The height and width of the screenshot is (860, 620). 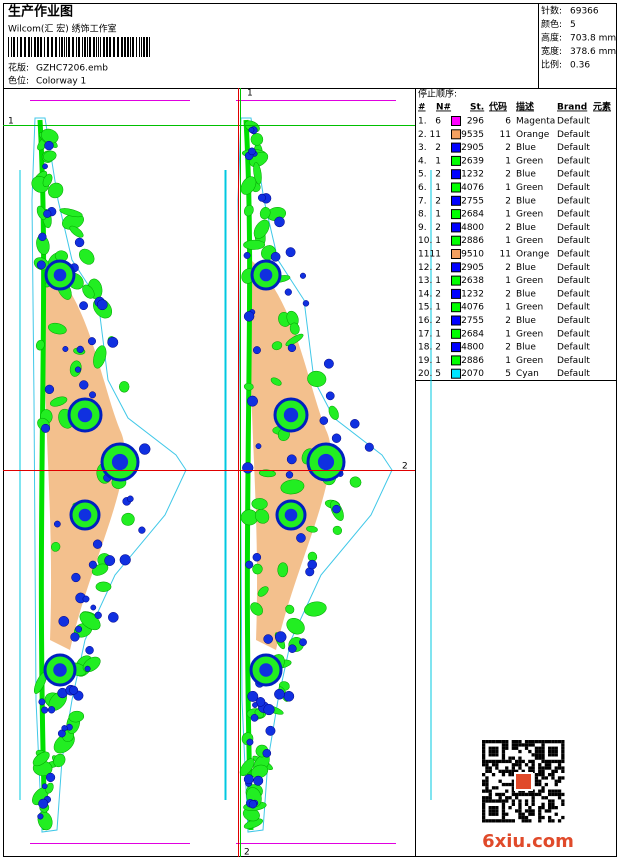 What do you see at coordinates (551, 38) in the screenshot?
I see `info-label: 高度:` at bounding box center [551, 38].